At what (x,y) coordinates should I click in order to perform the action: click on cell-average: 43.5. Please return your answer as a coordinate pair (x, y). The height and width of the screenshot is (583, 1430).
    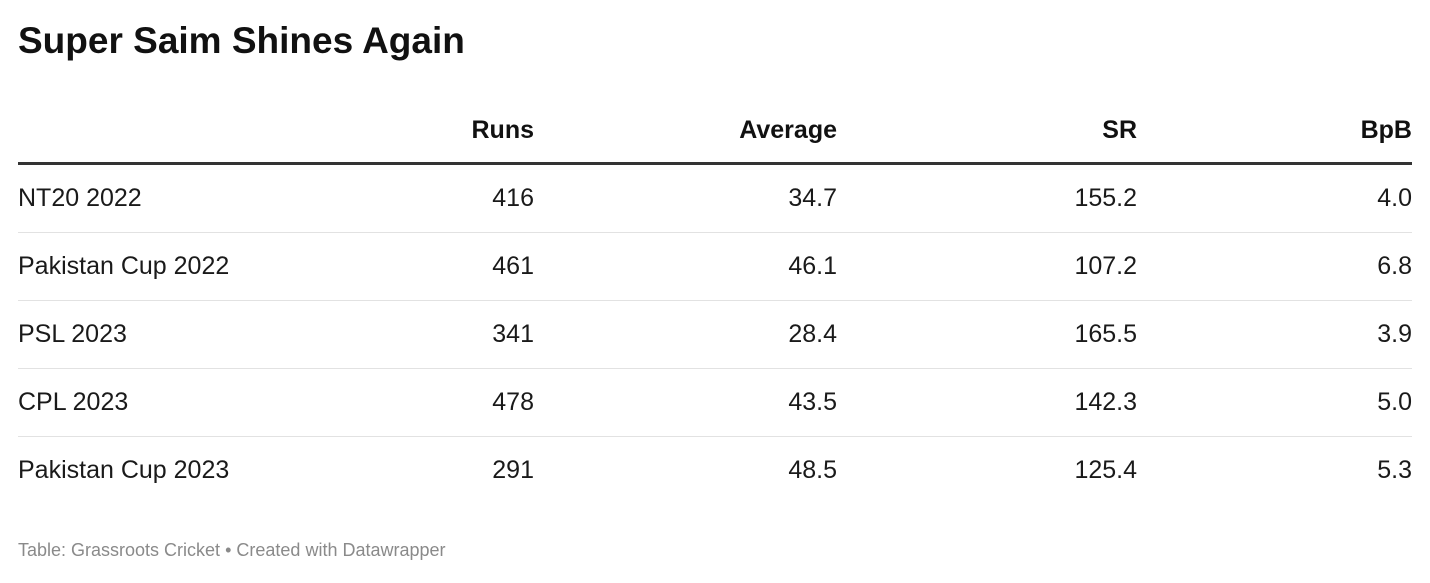
    Looking at the image, I should click on (685, 402).